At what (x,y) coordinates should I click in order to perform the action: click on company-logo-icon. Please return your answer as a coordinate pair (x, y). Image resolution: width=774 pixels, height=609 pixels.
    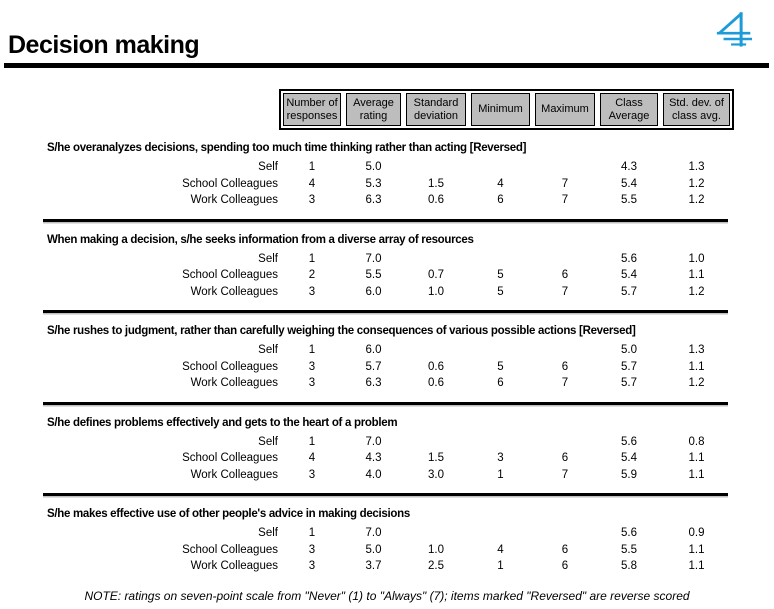
    Looking at the image, I should click on (734, 29).